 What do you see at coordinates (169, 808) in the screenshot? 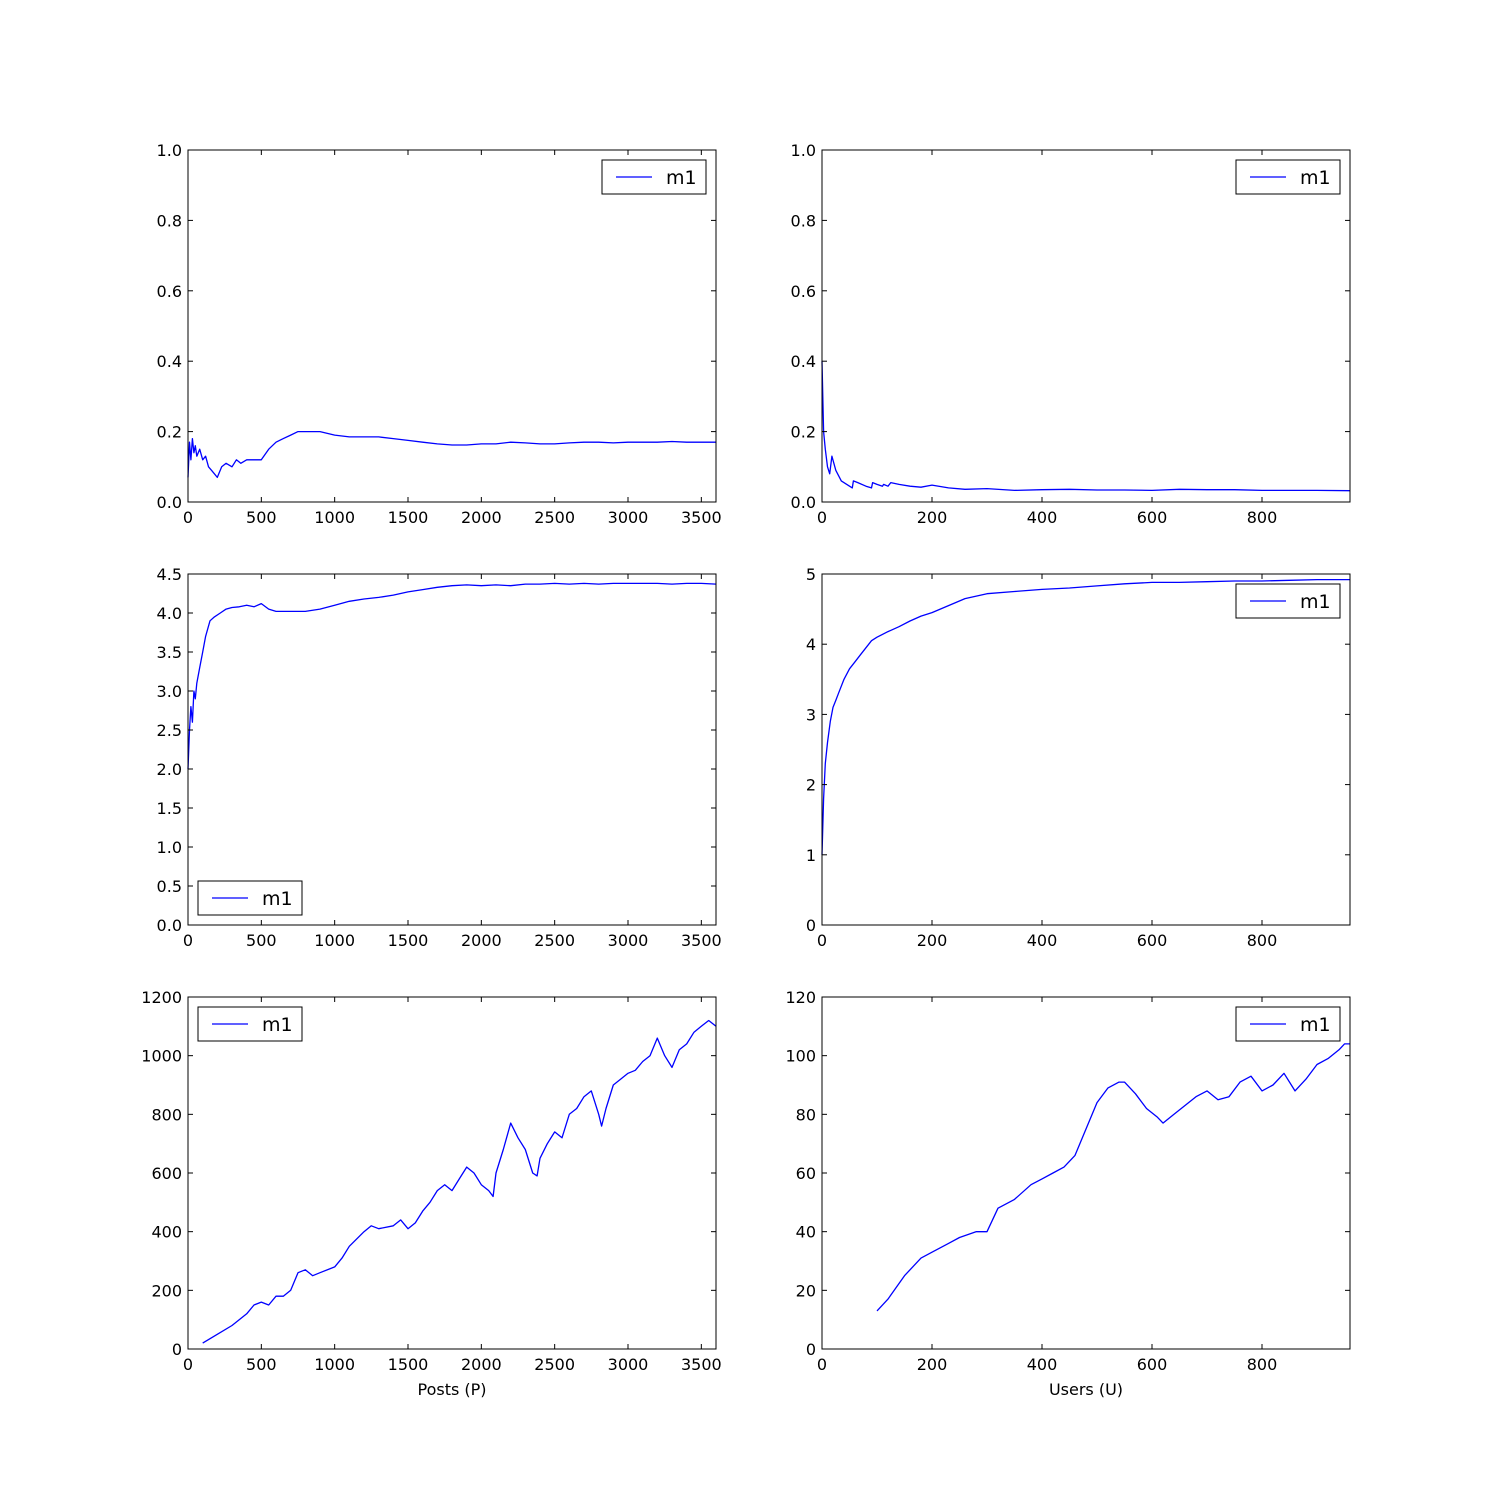
I see `y-tick-label: 1.5` at bounding box center [169, 808].